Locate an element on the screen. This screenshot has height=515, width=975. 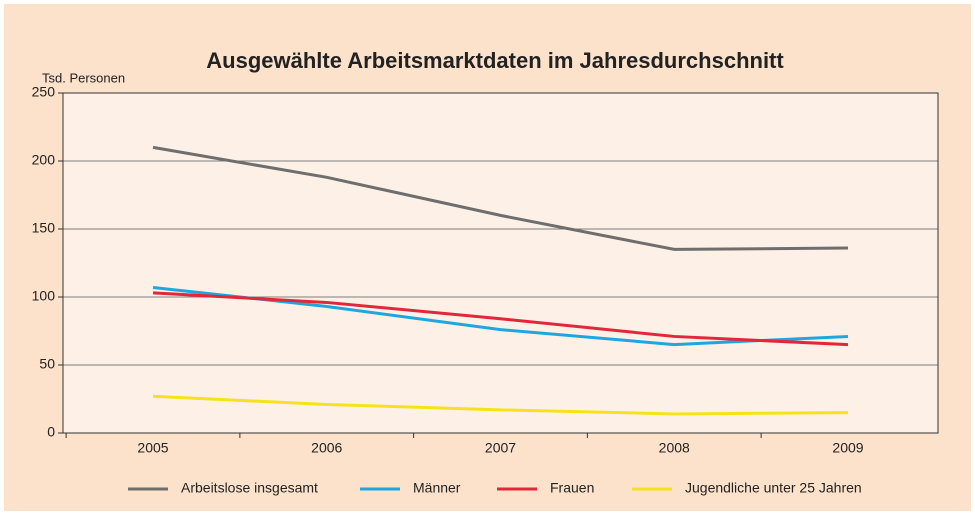
legend-label: Frauen is located at coordinates (572, 488).